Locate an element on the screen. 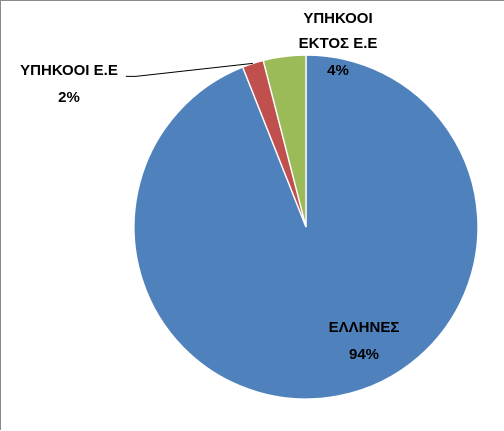 This screenshot has width=504, height=431. slice-label-non-eu-citizens-line-2: ΕΚΤΟΣ Ε.Ε is located at coordinates (338, 43).